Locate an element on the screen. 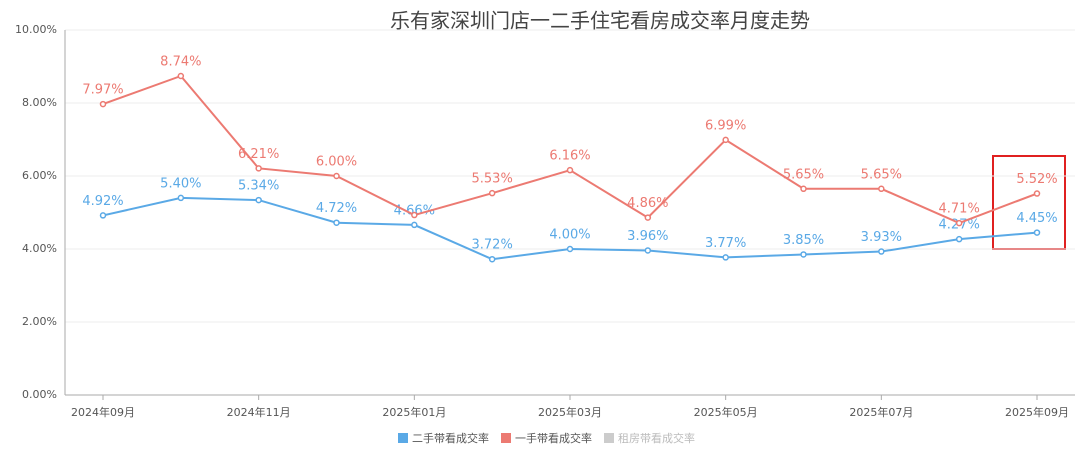 This screenshot has height=451, width=1080. data-label: 4.86% is located at coordinates (647, 203).